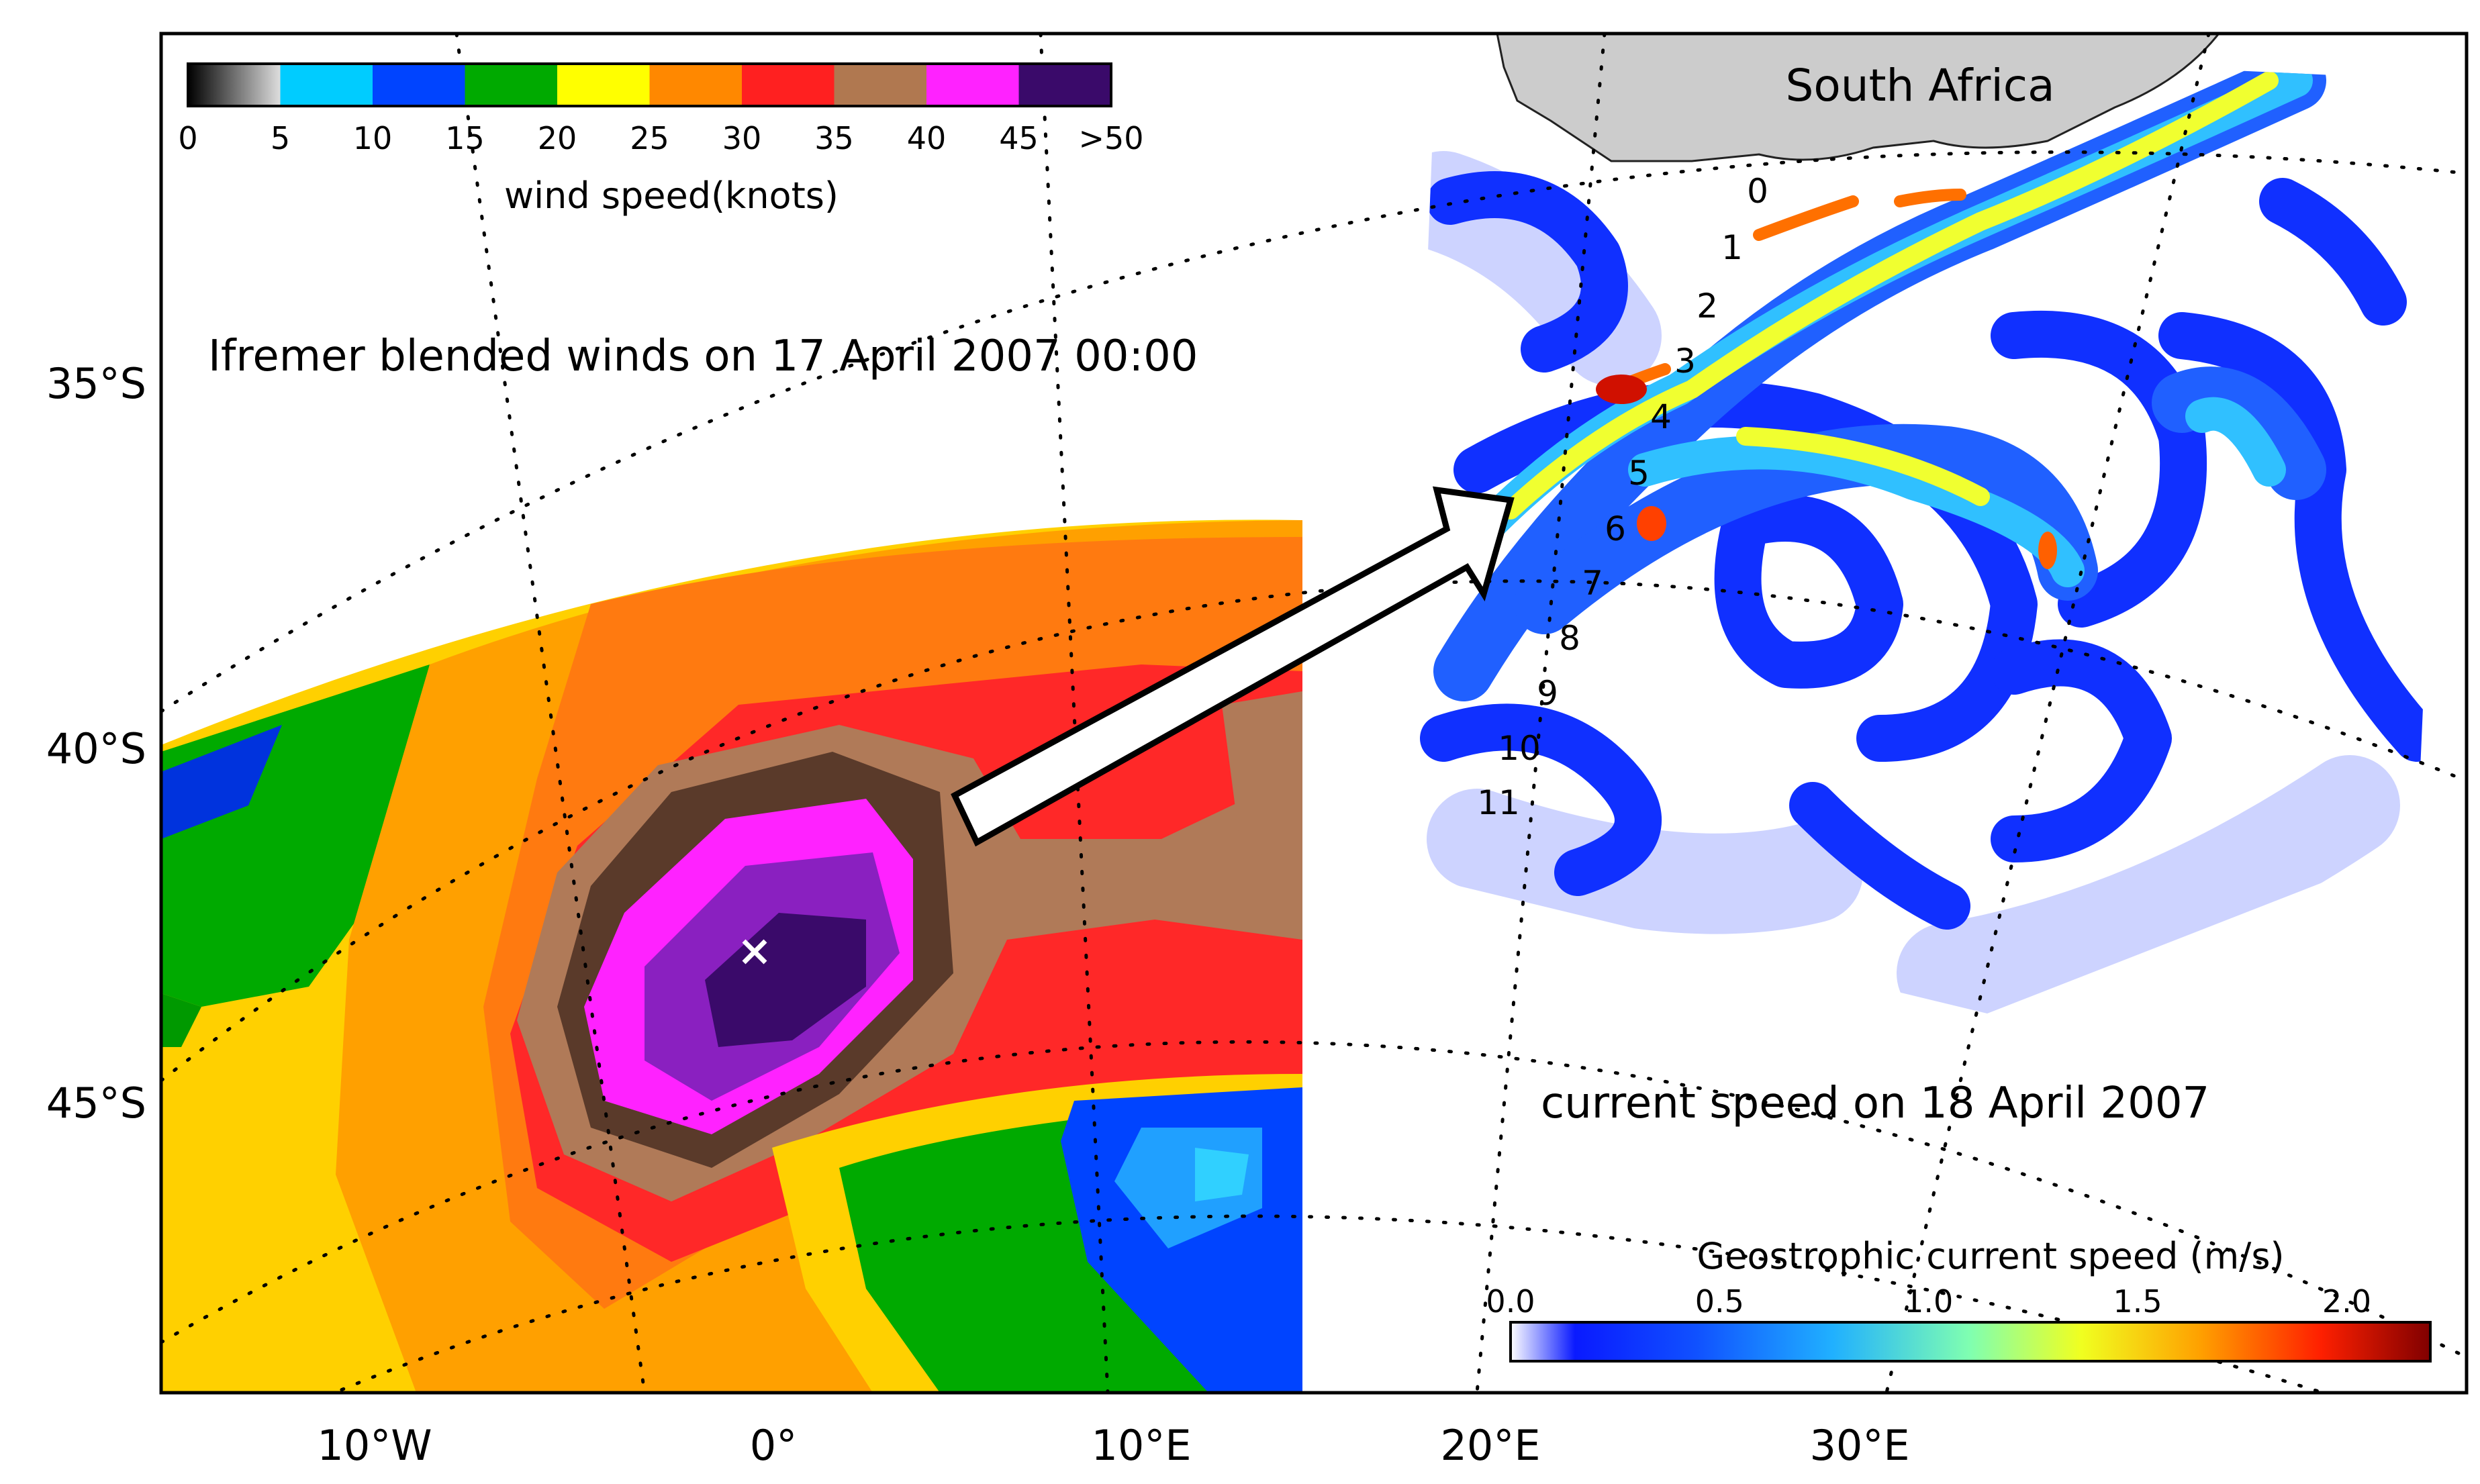  I want to click on station-label: 2, so click(1707, 307).